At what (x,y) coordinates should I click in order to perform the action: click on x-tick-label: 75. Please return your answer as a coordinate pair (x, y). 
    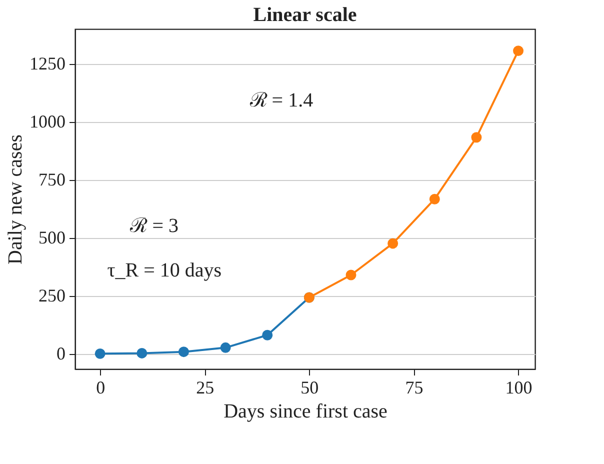
    Looking at the image, I should click on (414, 388).